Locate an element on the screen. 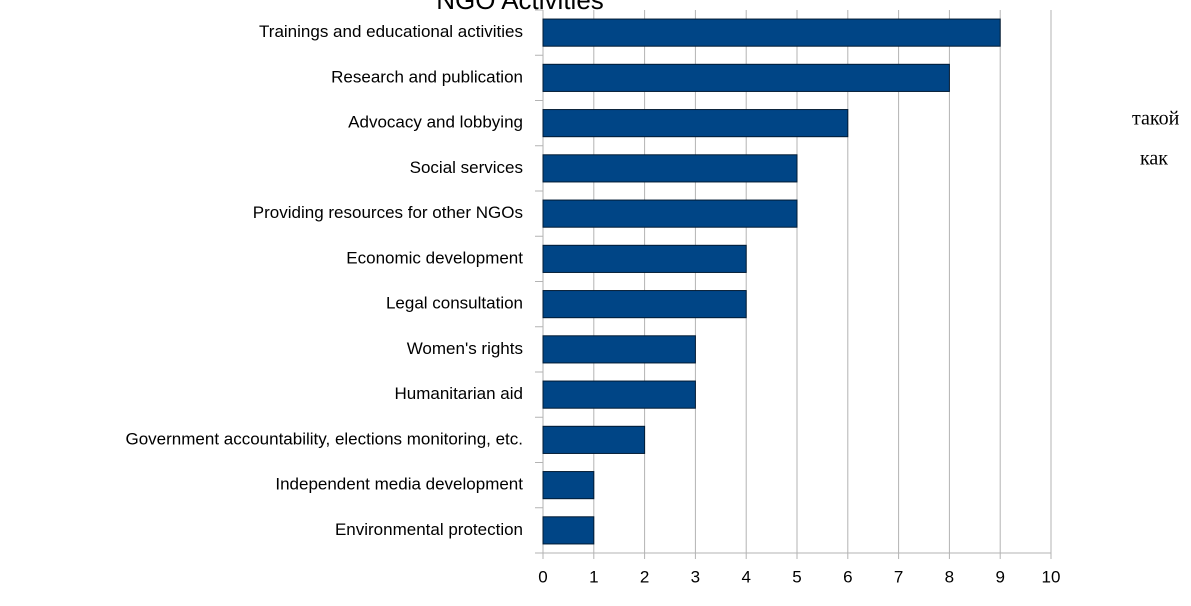  x-tick-label: 1 is located at coordinates (593, 576).